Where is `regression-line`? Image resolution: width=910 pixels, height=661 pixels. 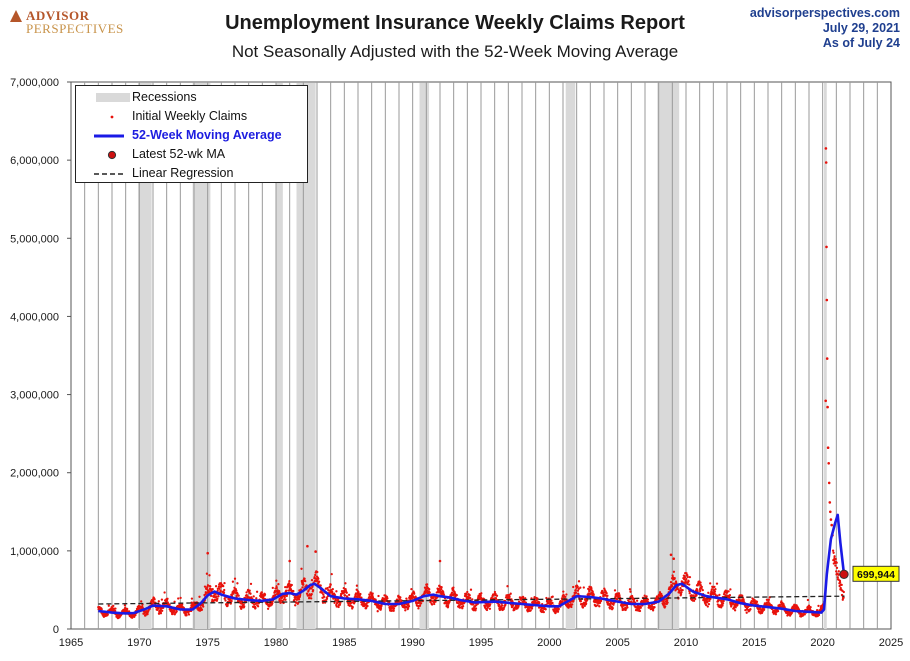
regression-line is located at coordinates (471, 600).